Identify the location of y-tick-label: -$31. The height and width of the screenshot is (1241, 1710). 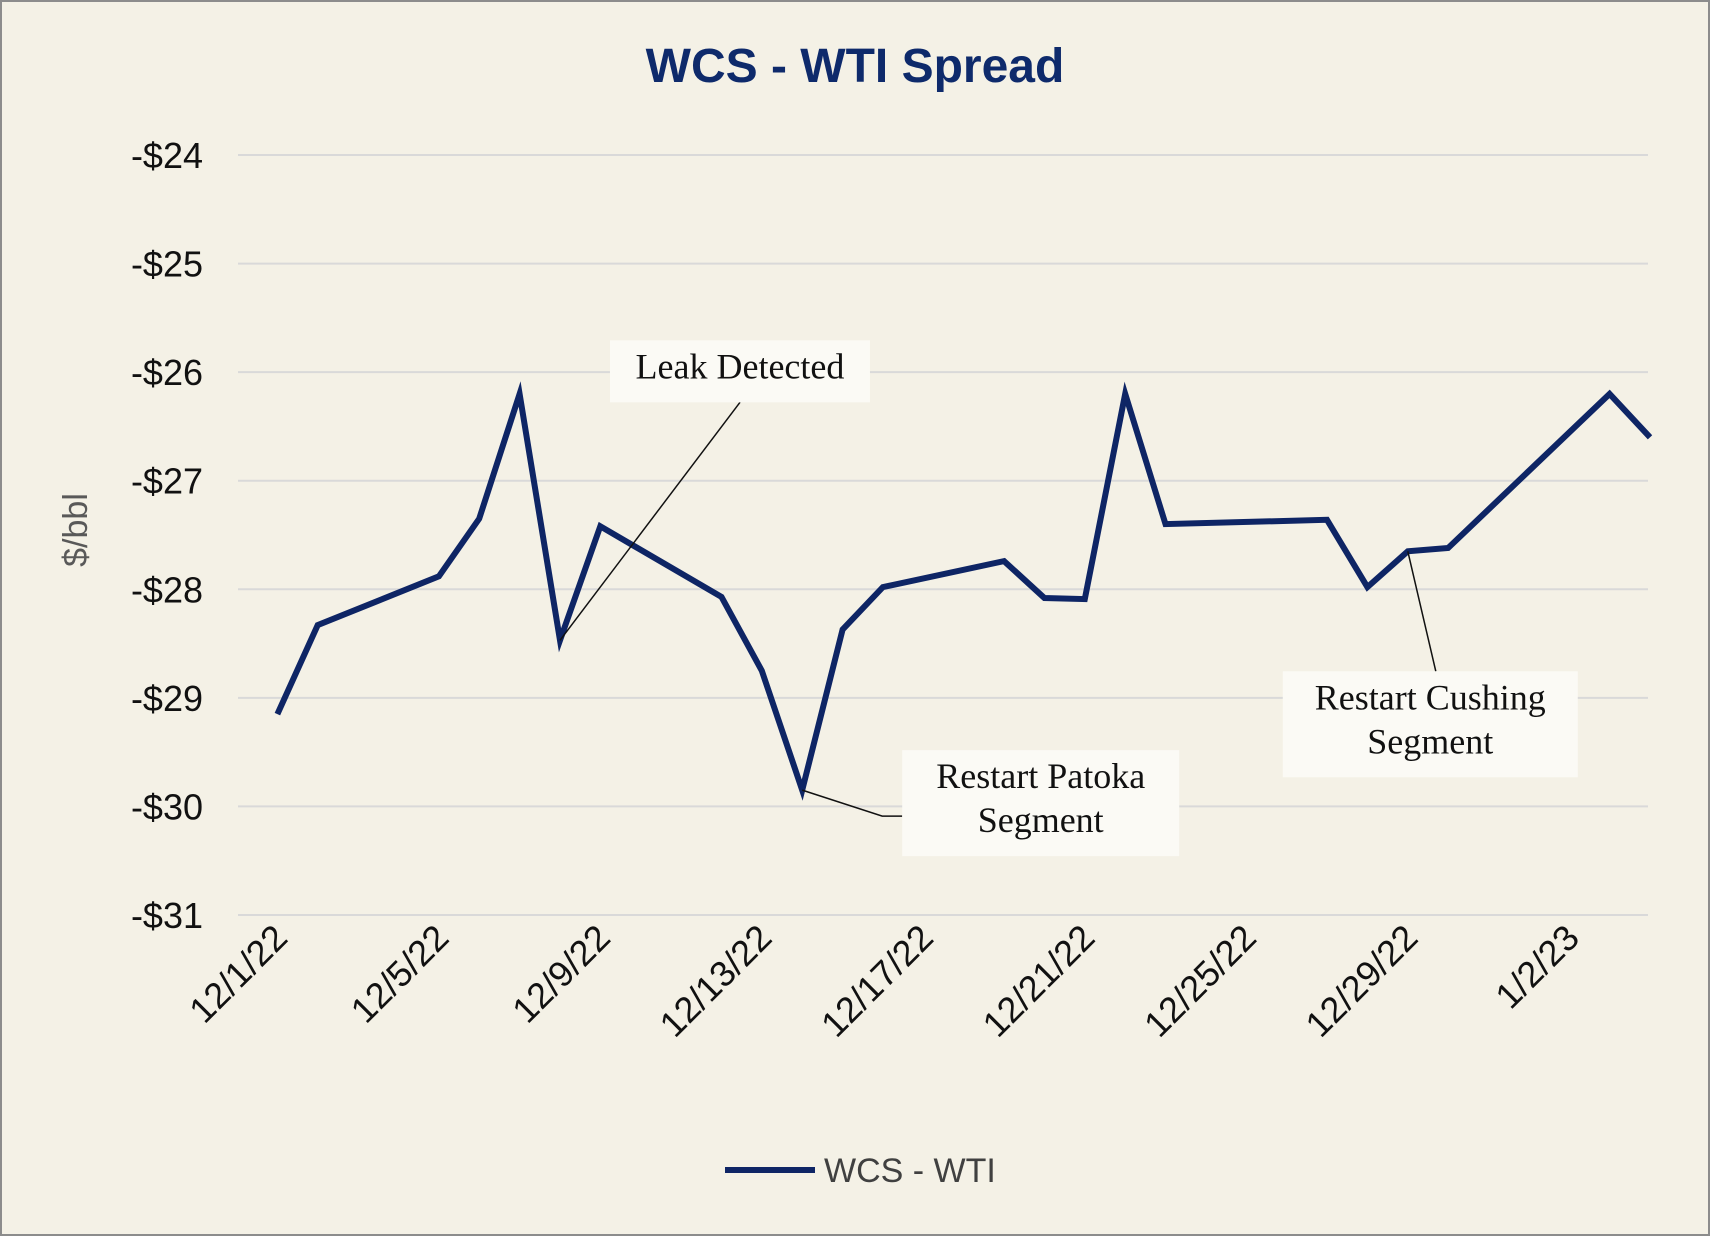
(167, 915).